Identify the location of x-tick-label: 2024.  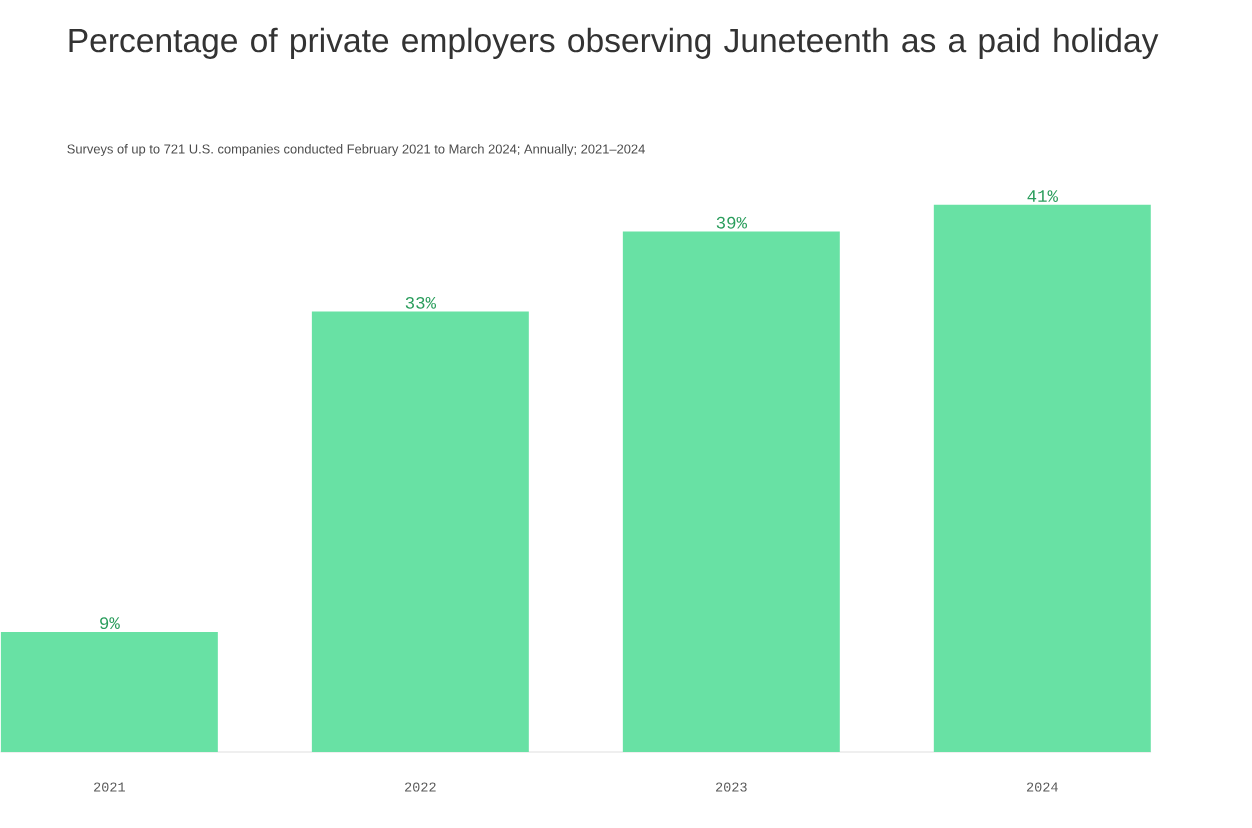
(1042, 787).